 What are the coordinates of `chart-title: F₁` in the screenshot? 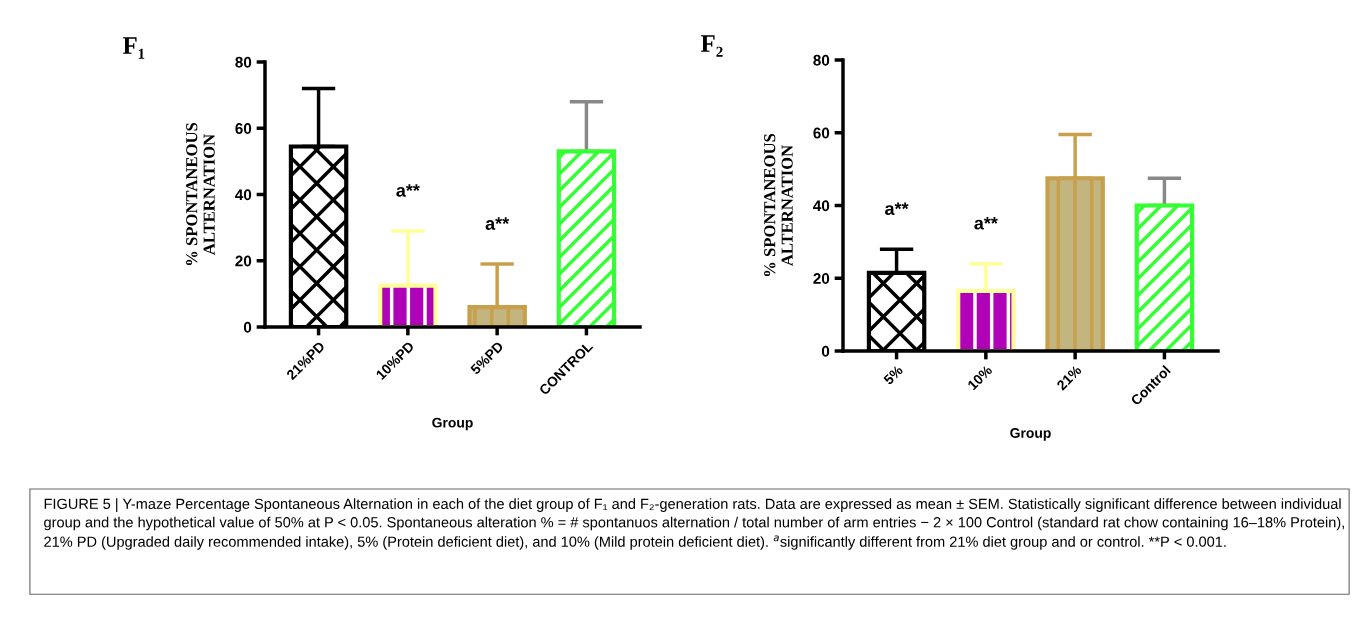 It's located at (133, 48).